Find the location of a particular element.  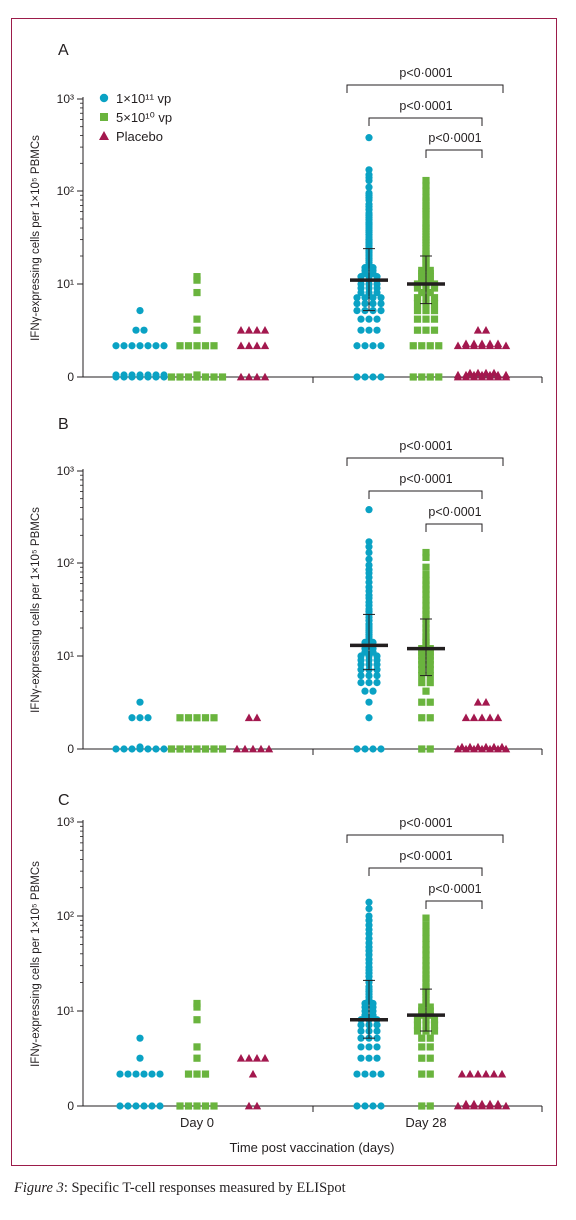

series-triangle-day28 is located at coordinates (482, 1089).